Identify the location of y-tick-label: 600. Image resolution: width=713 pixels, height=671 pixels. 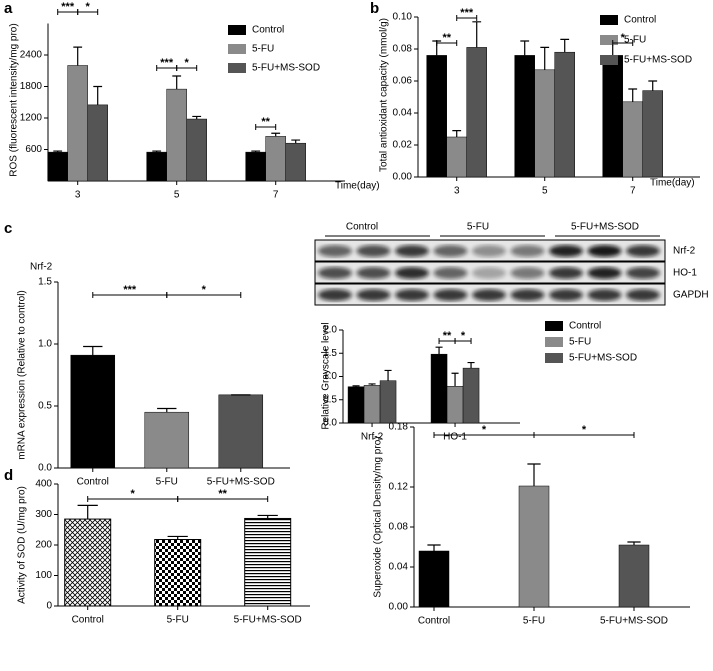
(33, 149).